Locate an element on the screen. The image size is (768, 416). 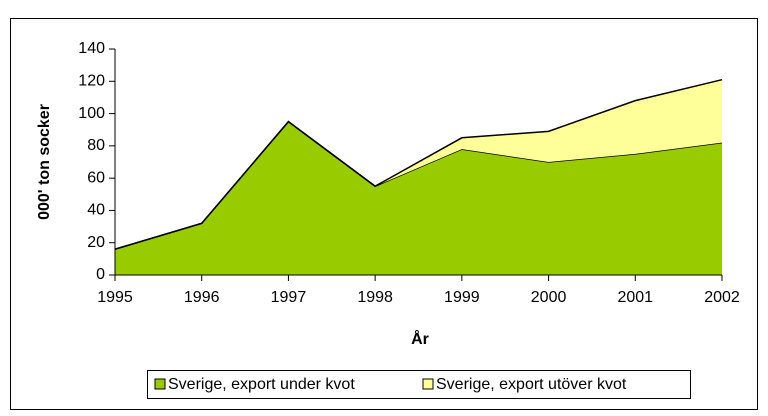
y-tick-label: 60 is located at coordinates (96, 177).